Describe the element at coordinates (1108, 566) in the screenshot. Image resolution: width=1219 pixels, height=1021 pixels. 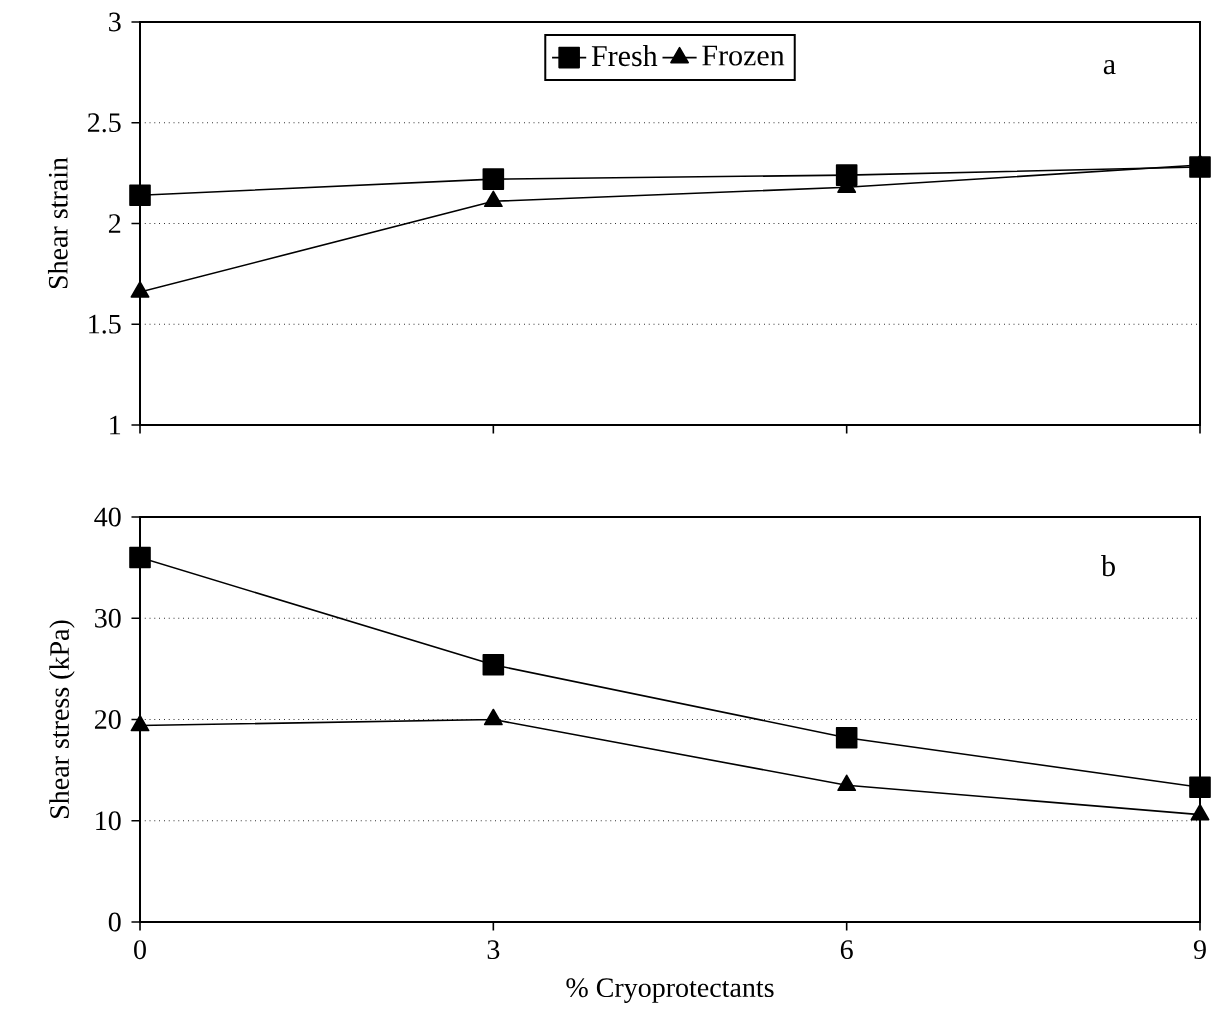
I see `annotation: b` at that location.